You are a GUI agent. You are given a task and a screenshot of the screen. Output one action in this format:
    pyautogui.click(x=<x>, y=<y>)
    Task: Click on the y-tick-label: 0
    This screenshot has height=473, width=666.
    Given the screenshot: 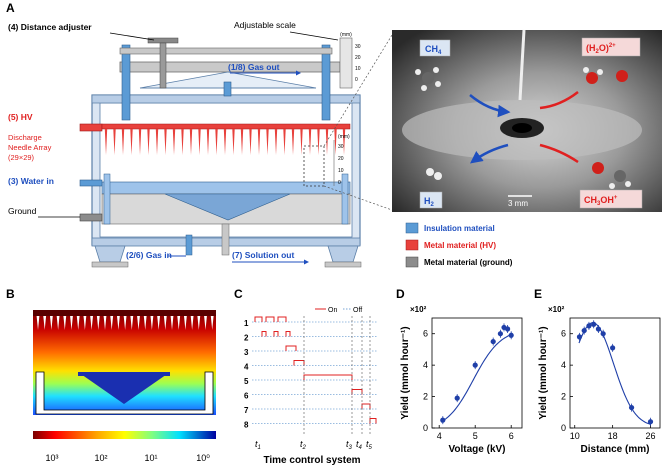 What is the action you would take?
    pyautogui.click(x=563, y=428)
    